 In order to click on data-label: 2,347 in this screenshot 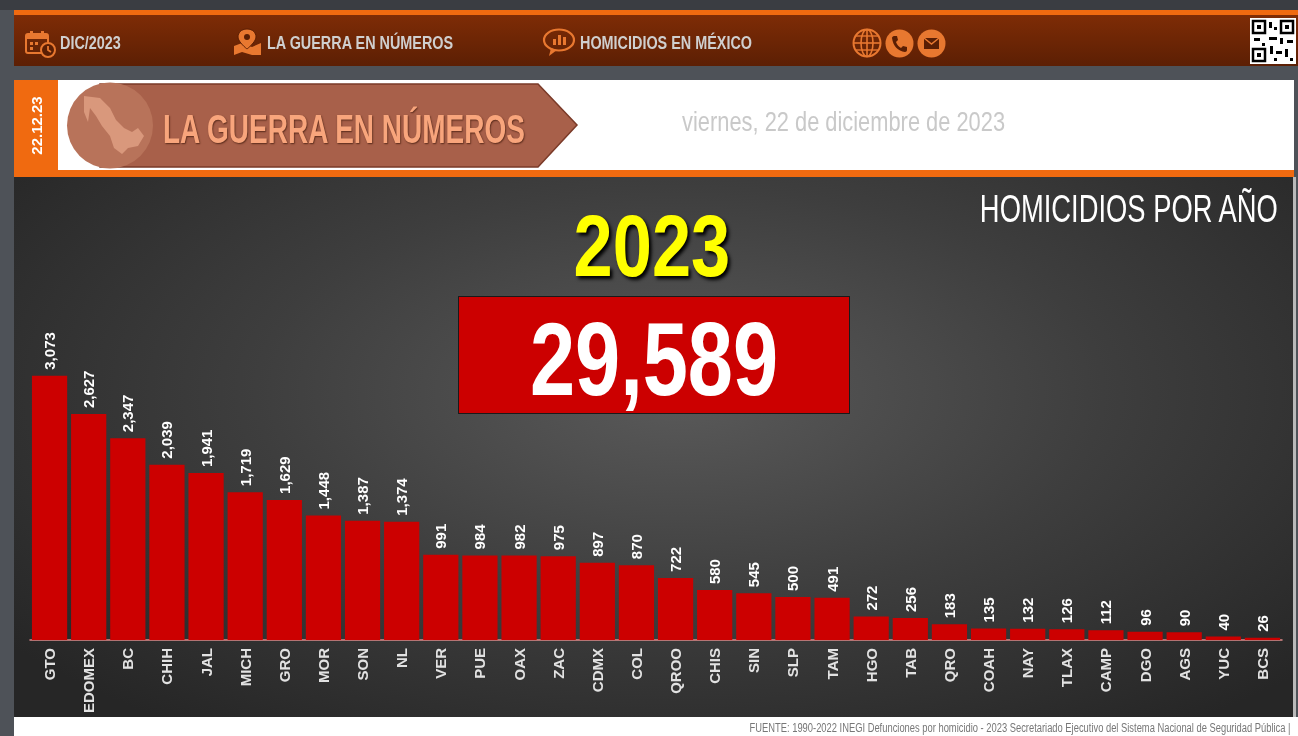, I will do `click(128, 413)`.